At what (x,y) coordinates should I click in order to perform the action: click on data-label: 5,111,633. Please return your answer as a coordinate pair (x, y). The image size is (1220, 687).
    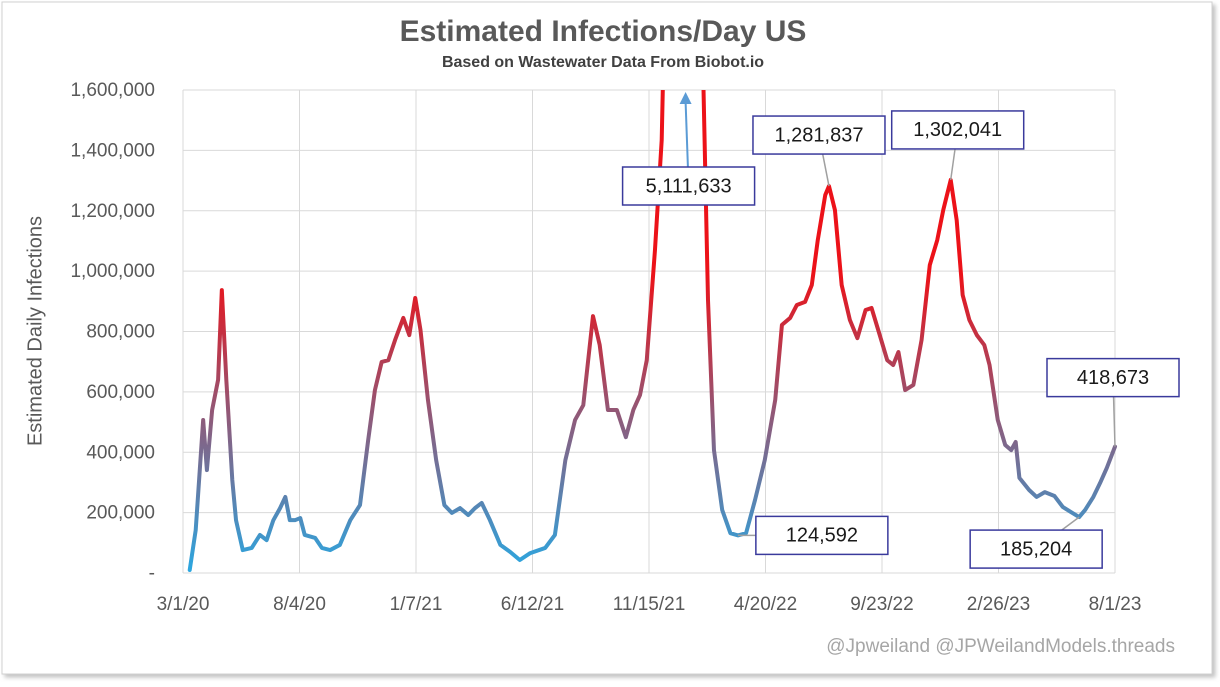
    Looking at the image, I should click on (689, 186).